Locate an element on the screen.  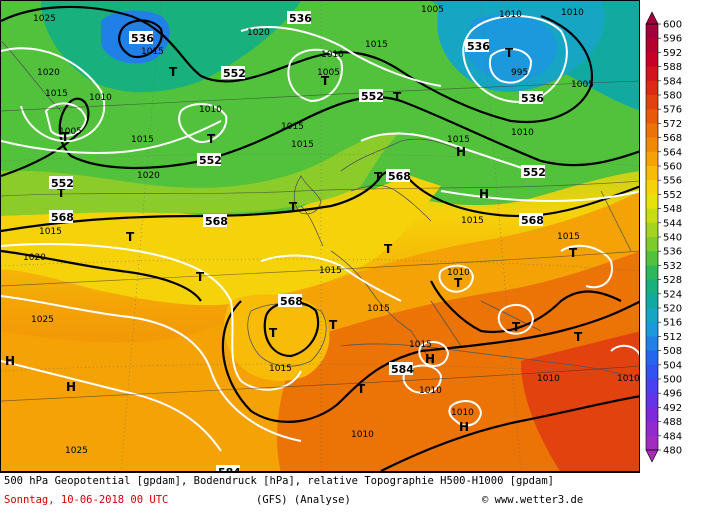
pressure-label: 995 is located at coordinates (519, 73).